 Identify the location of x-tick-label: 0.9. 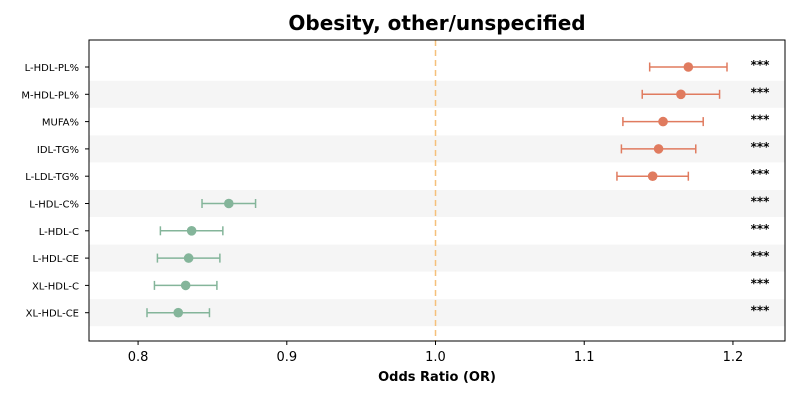
(286, 357).